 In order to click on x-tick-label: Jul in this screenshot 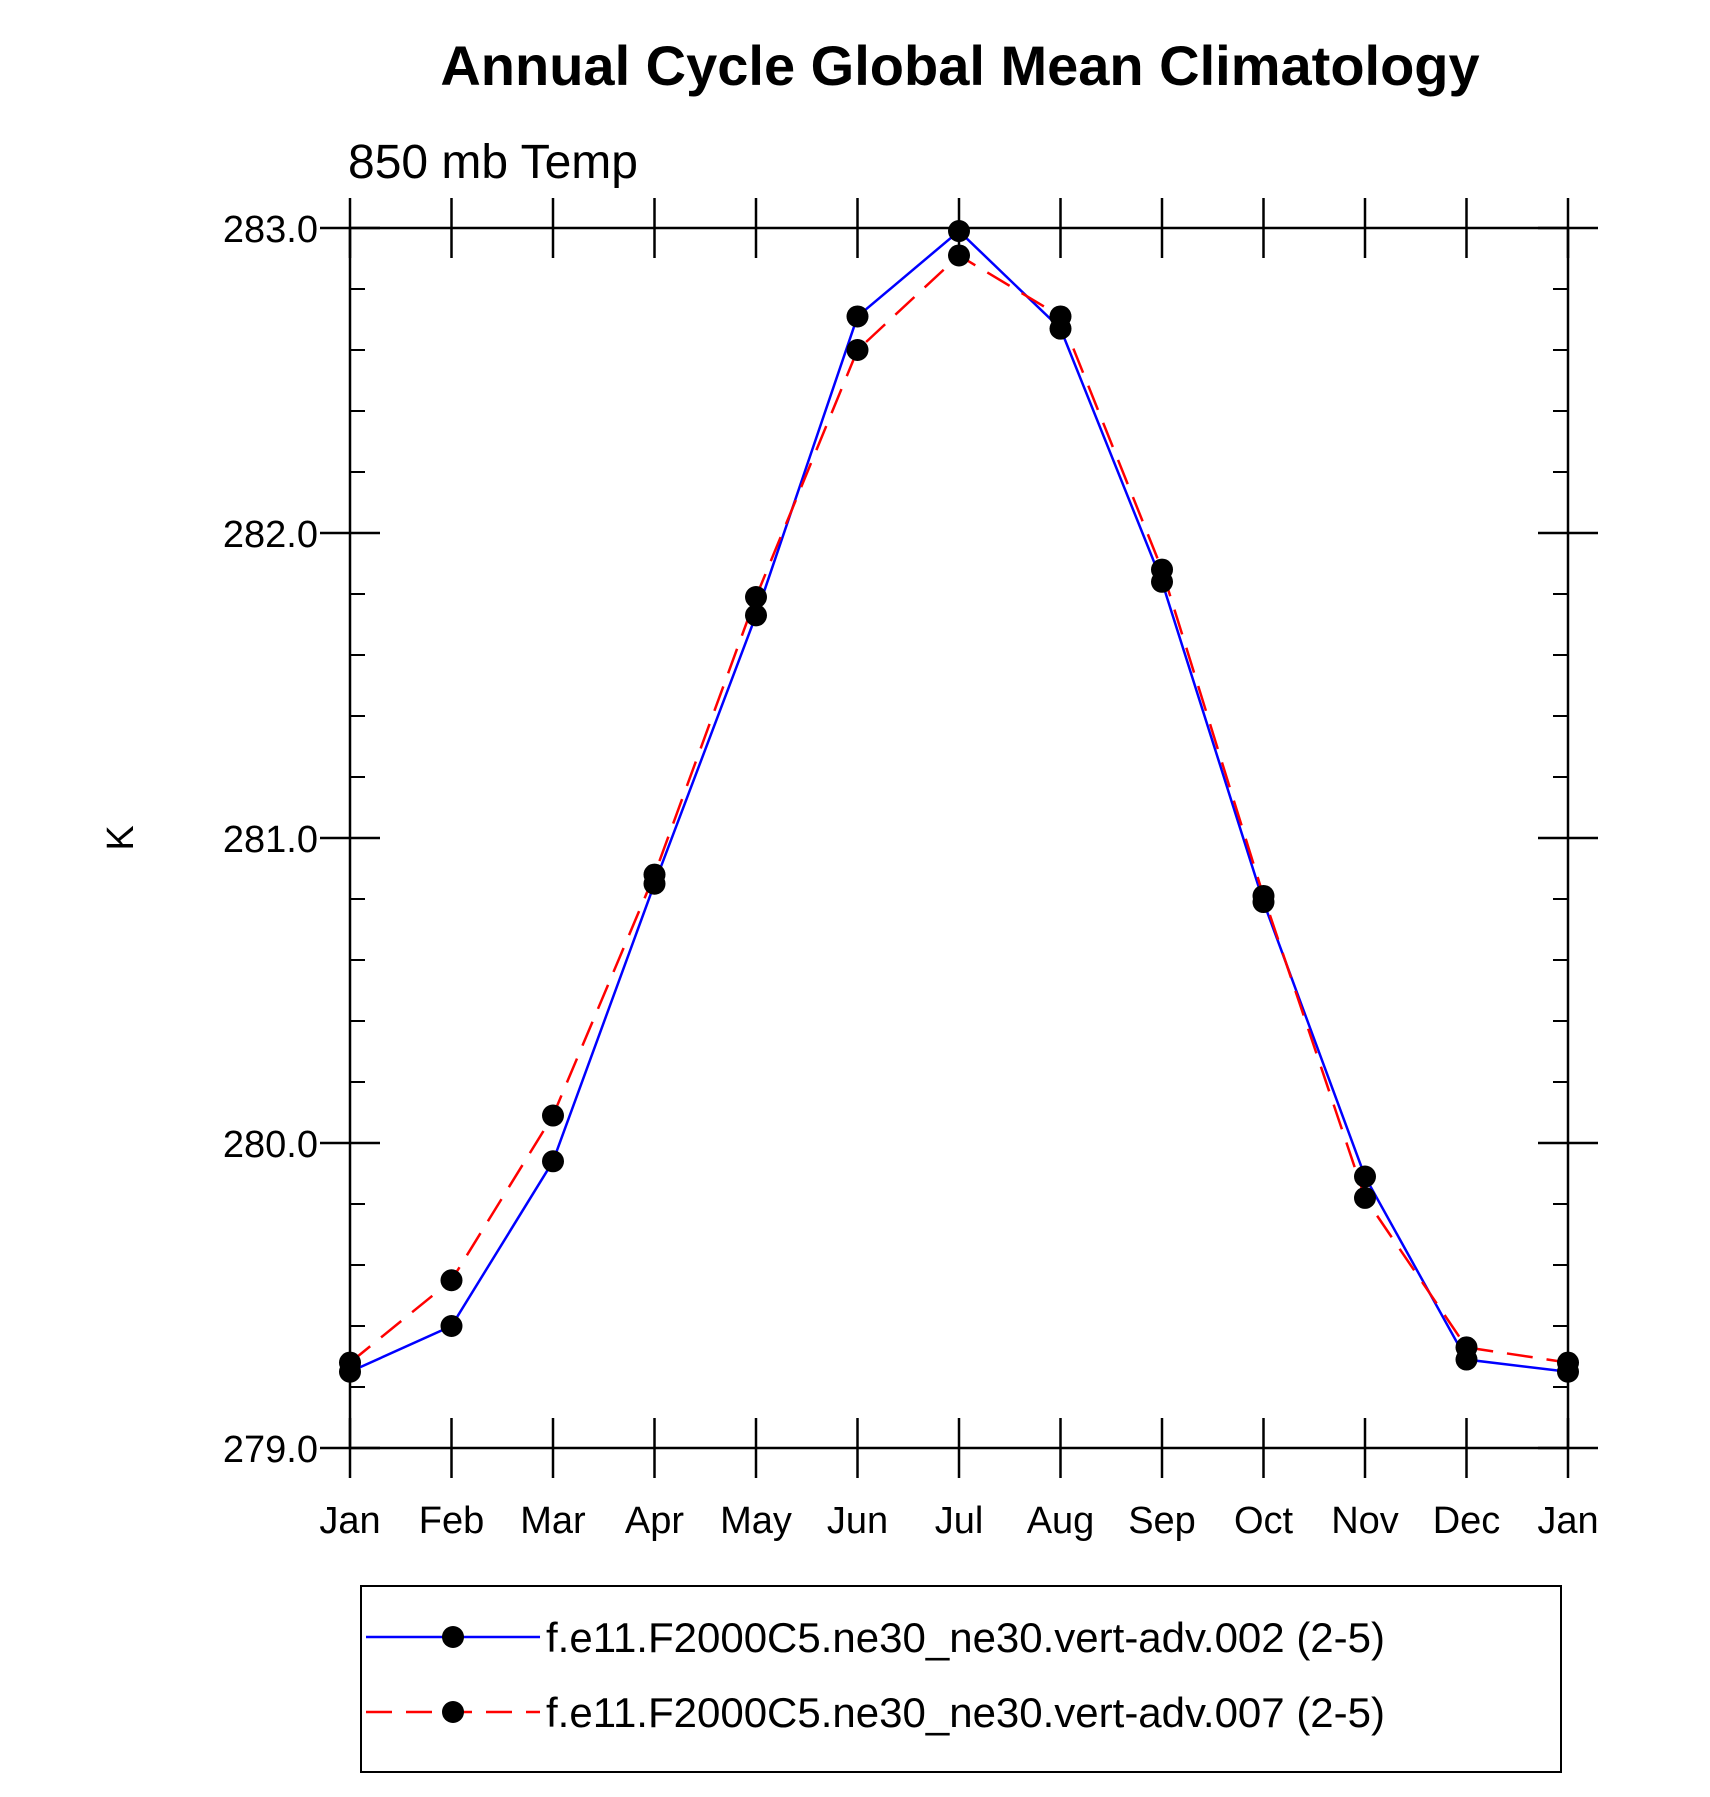, I will do `click(959, 1521)`.